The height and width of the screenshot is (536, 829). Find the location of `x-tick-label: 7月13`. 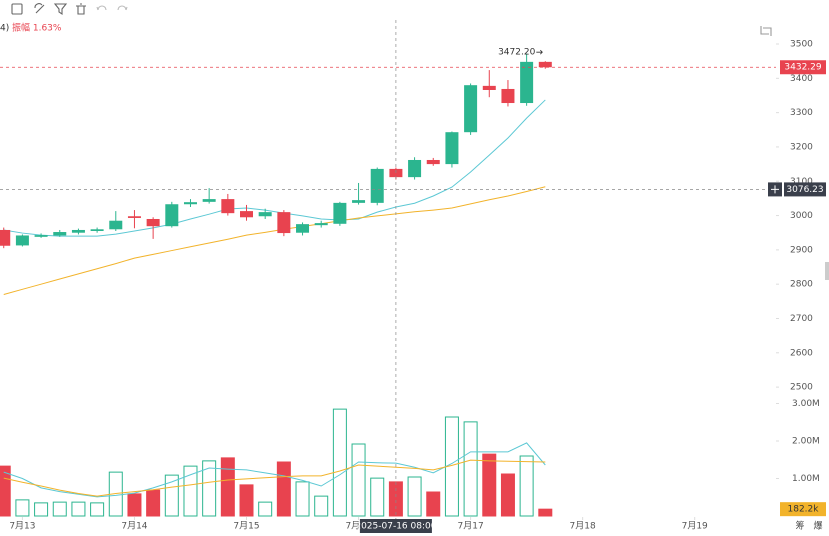

x-tick-label: 7月13 is located at coordinates (22, 526).